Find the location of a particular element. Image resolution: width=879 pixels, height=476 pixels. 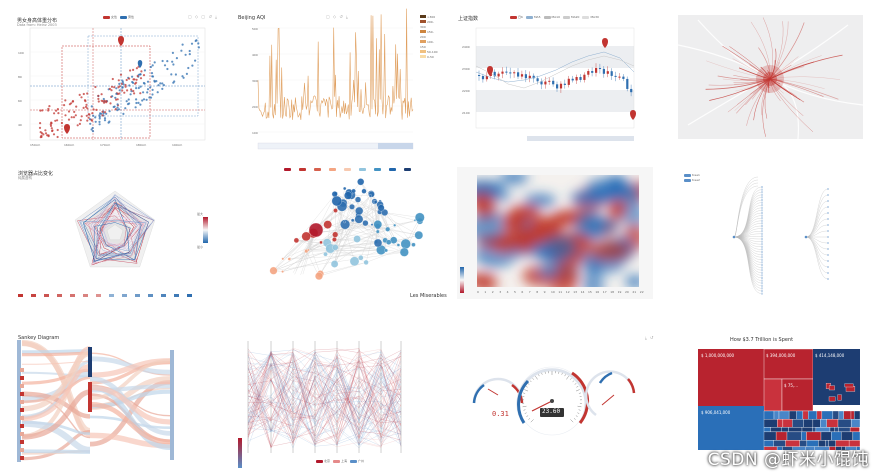

tree-legend: tree1 tree2 is located at coordinates (692, 177).